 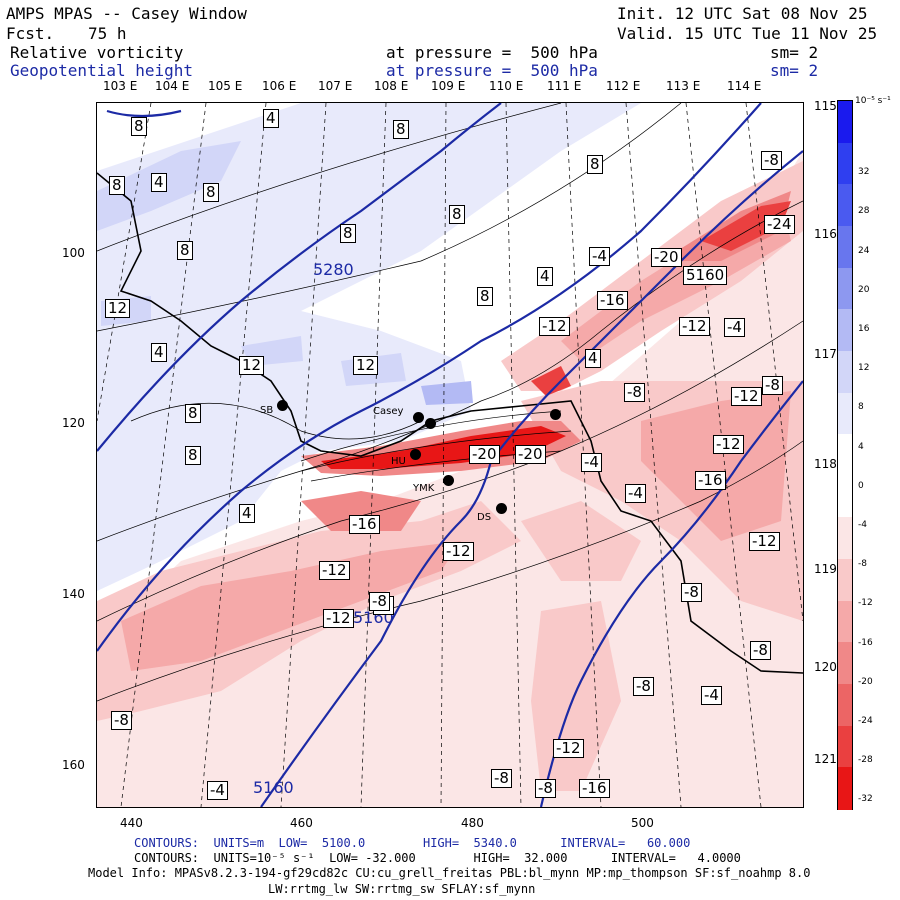 I want to click on x-tick: 480, so click(x=472, y=823).